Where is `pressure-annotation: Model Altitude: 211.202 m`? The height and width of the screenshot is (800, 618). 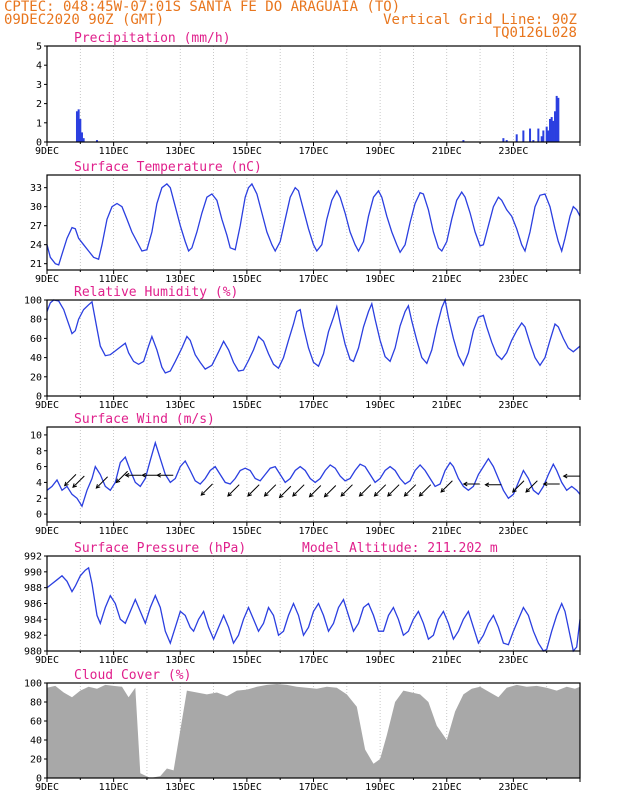 pressure-annotation: Model Altitude: 211.202 m is located at coordinates (400, 548).